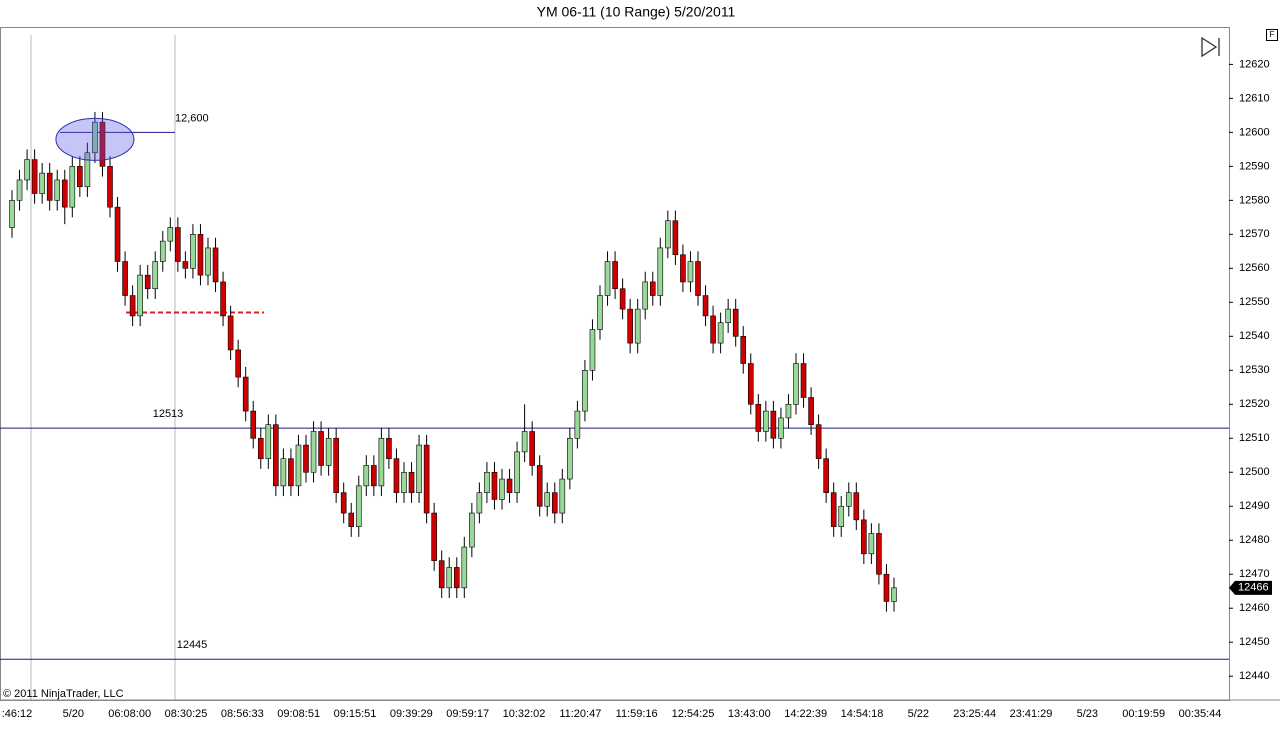  Describe the element at coordinates (918, 714) in the screenshot. I see `x-tick-label: 5/22` at that location.